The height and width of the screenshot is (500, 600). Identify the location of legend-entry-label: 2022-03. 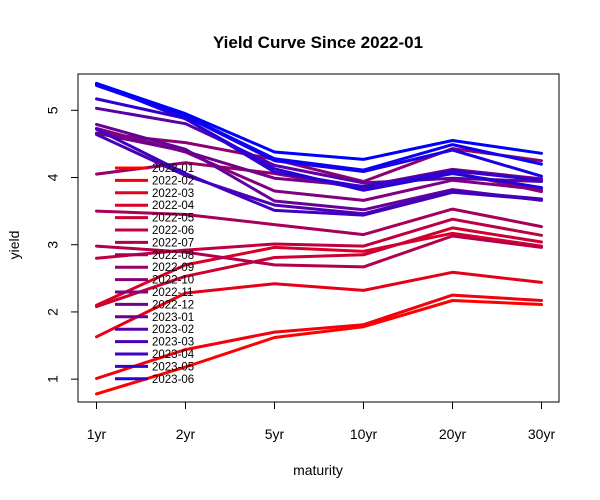
(173, 194).